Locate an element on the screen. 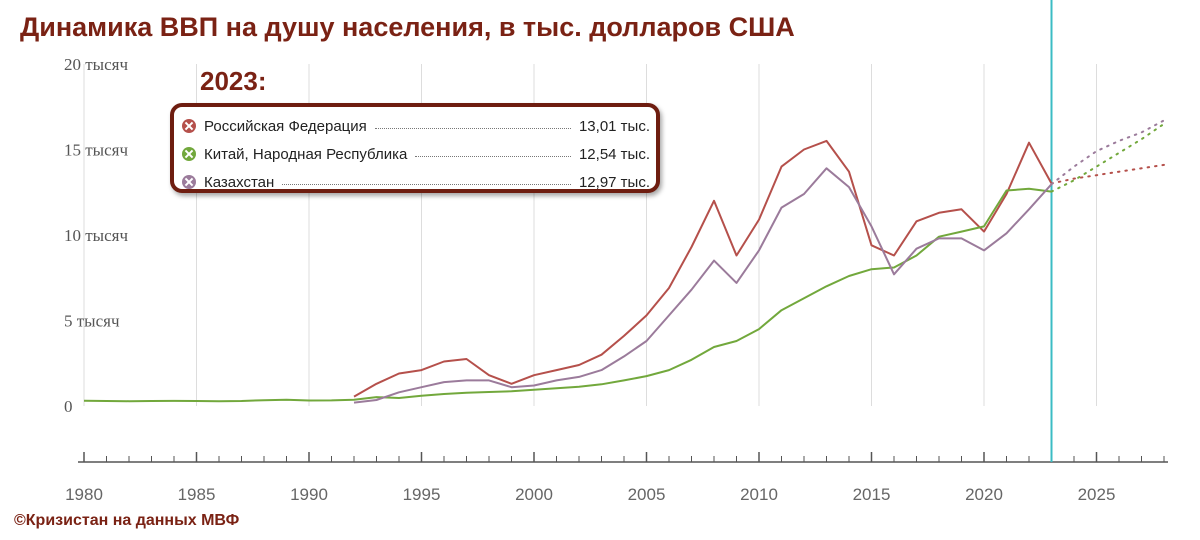 The height and width of the screenshot is (540, 1200). x-tick-label: 1980 is located at coordinates (84, 494).